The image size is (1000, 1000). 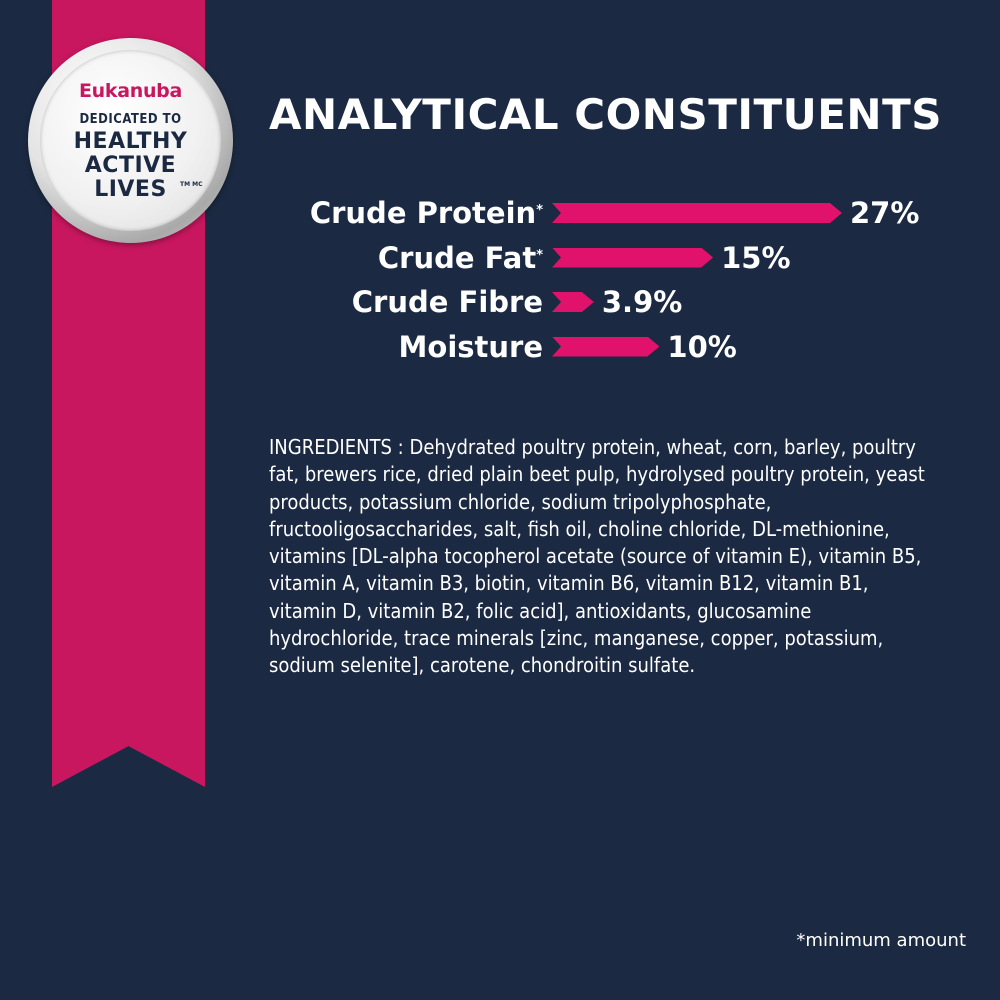 I want to click on value-label: 15%, so click(x=756, y=257).